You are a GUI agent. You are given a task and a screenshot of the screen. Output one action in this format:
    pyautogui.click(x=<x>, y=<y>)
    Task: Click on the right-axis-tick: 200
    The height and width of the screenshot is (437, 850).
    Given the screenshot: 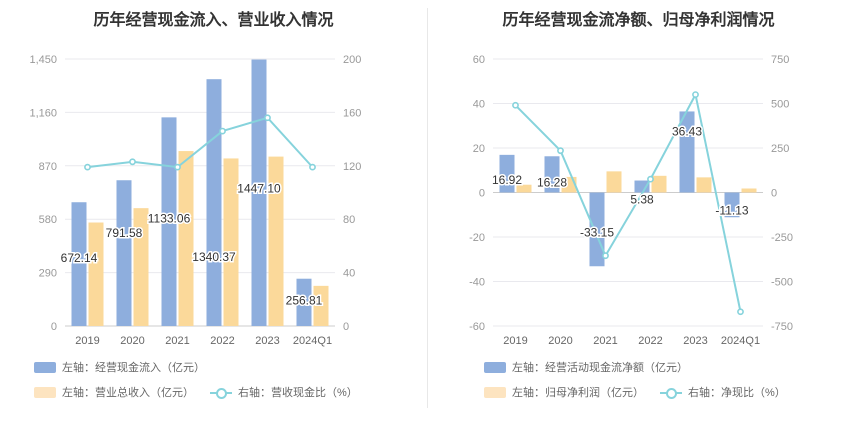 What is the action you would take?
    pyautogui.click(x=352, y=60)
    